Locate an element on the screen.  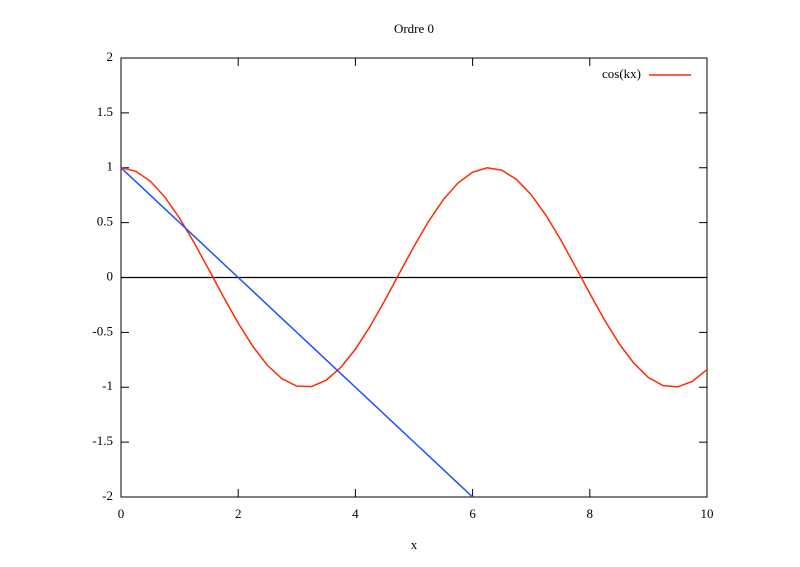
y-tick-label: 1 is located at coordinates (110, 166).